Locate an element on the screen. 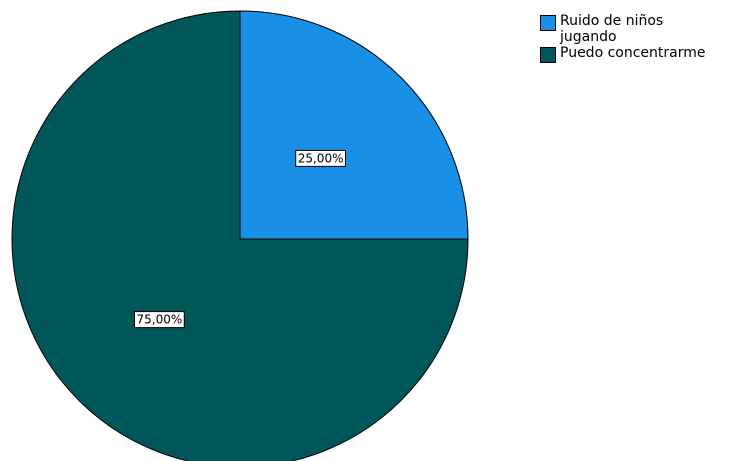 The width and height of the screenshot is (734, 461). pie-slice-label-text-1: 75,00% is located at coordinates (160, 320).